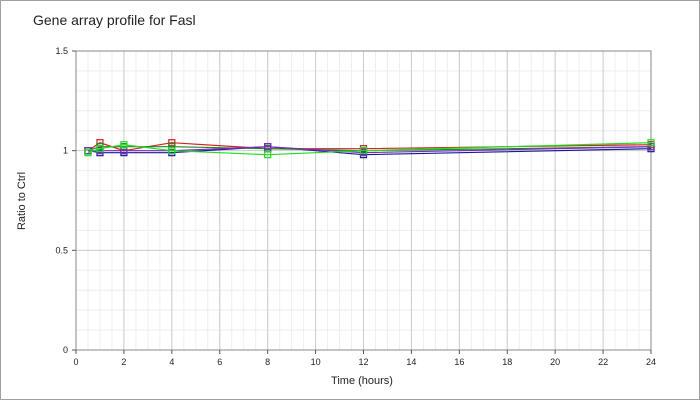 The image size is (700, 400). Describe the element at coordinates (459, 362) in the screenshot. I see `x-tick-label: 16` at that location.